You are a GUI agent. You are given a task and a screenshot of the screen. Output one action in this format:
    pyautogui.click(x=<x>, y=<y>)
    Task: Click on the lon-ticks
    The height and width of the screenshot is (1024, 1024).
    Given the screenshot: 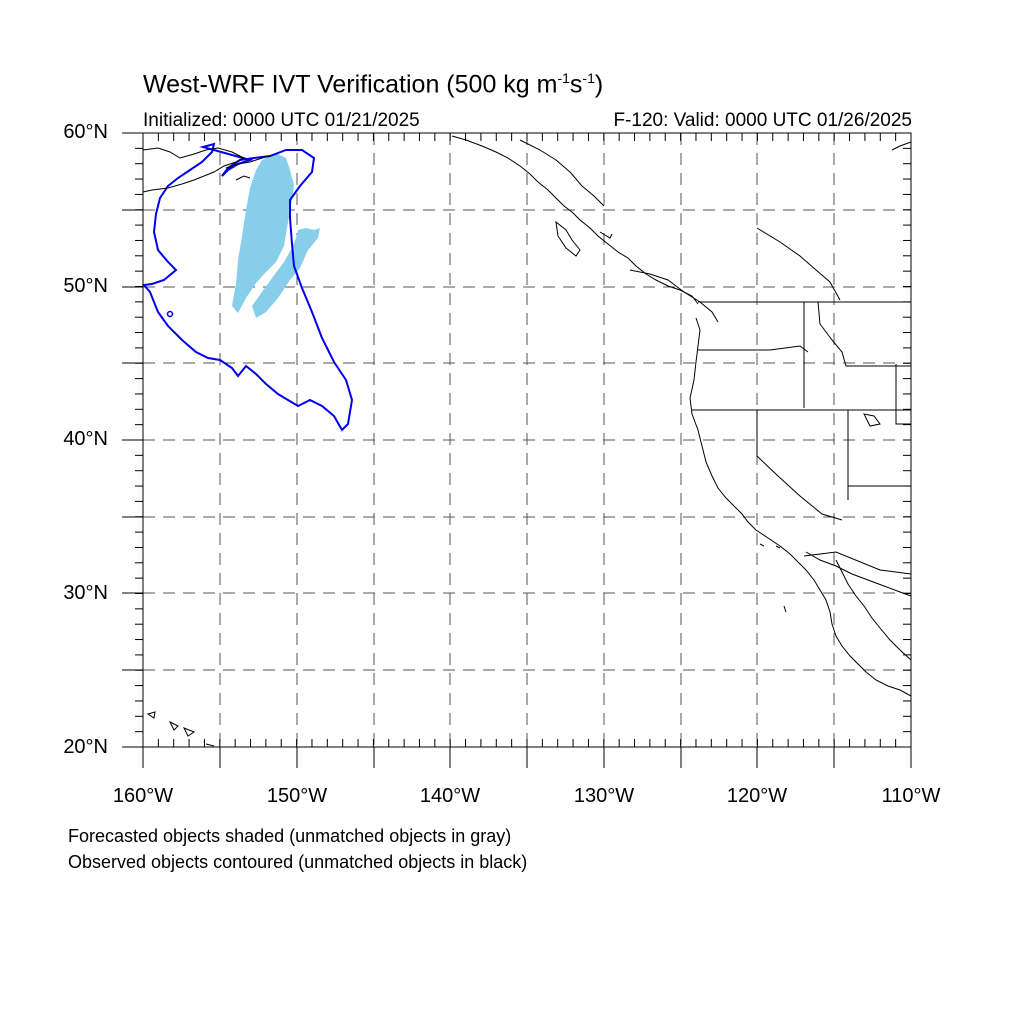 What is the action you would take?
    pyautogui.click(x=527, y=757)
    